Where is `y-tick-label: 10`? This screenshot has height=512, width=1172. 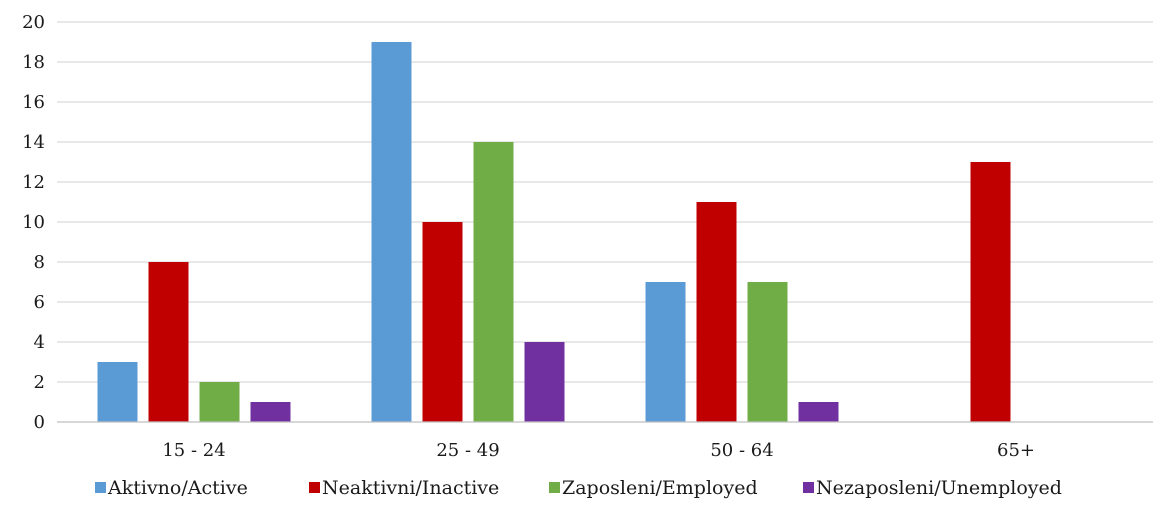
y-tick-label: 10 is located at coordinates (33, 222).